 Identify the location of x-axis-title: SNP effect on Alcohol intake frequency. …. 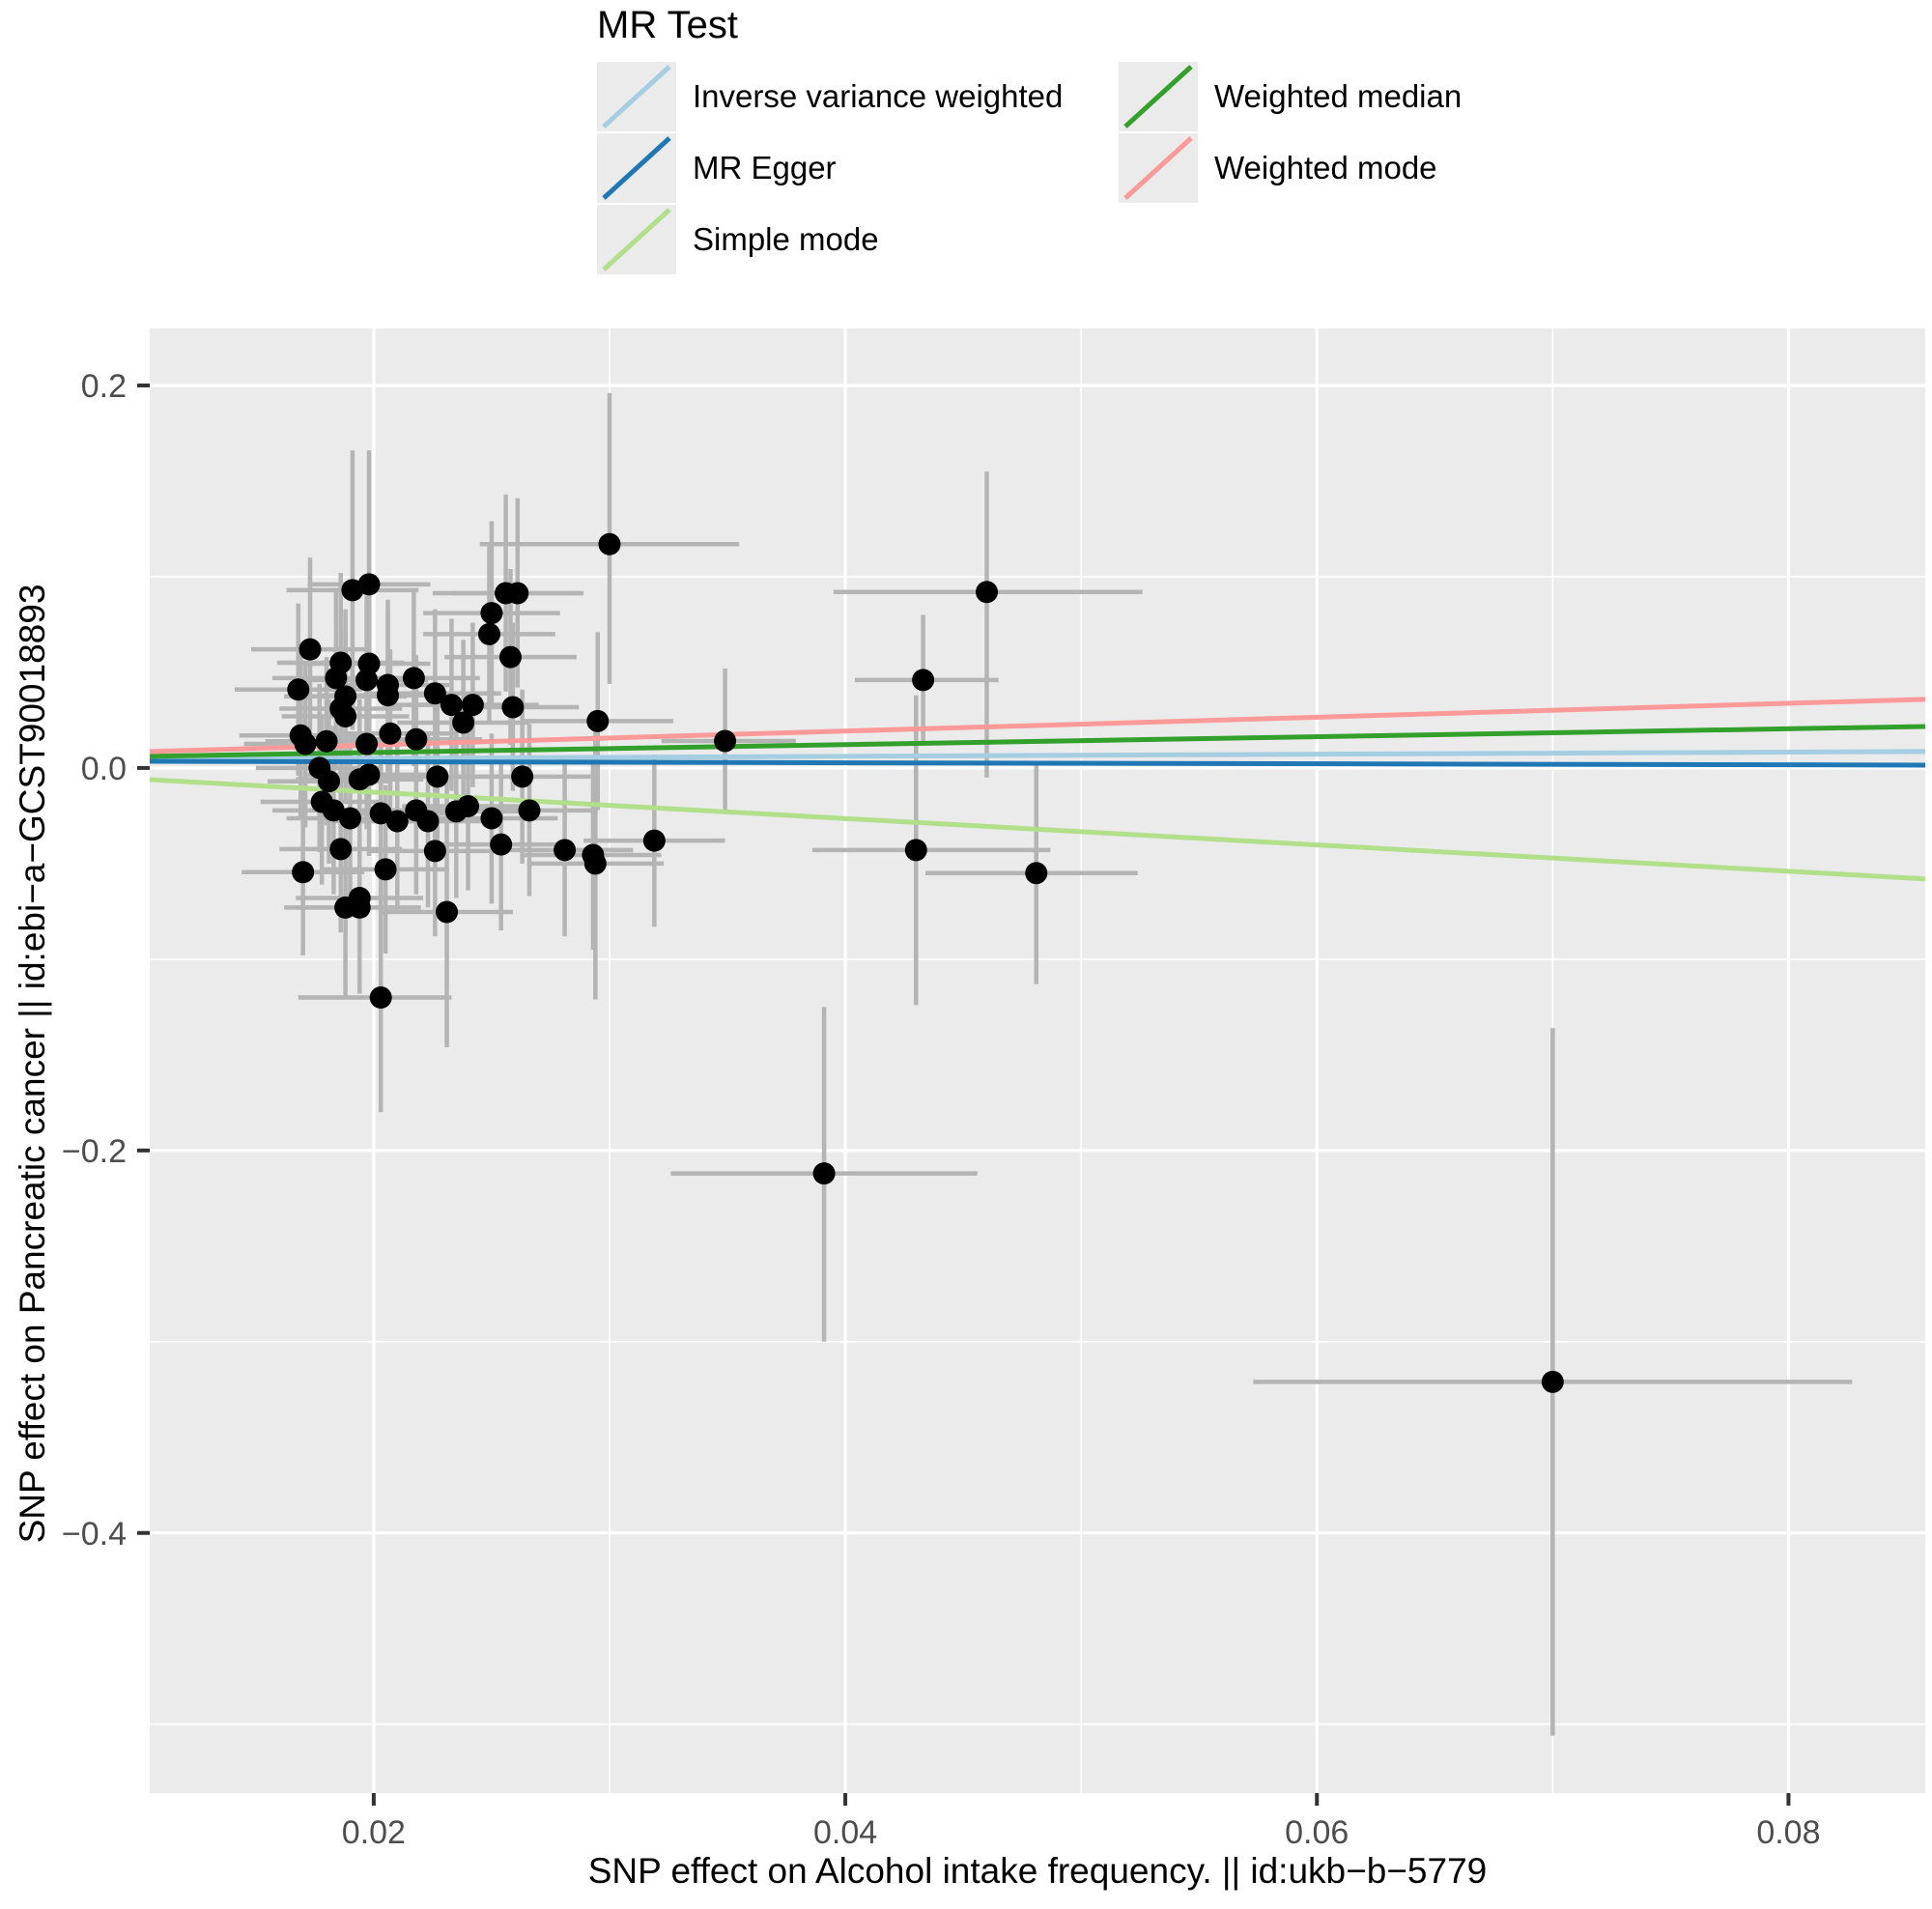
(1037, 1871).